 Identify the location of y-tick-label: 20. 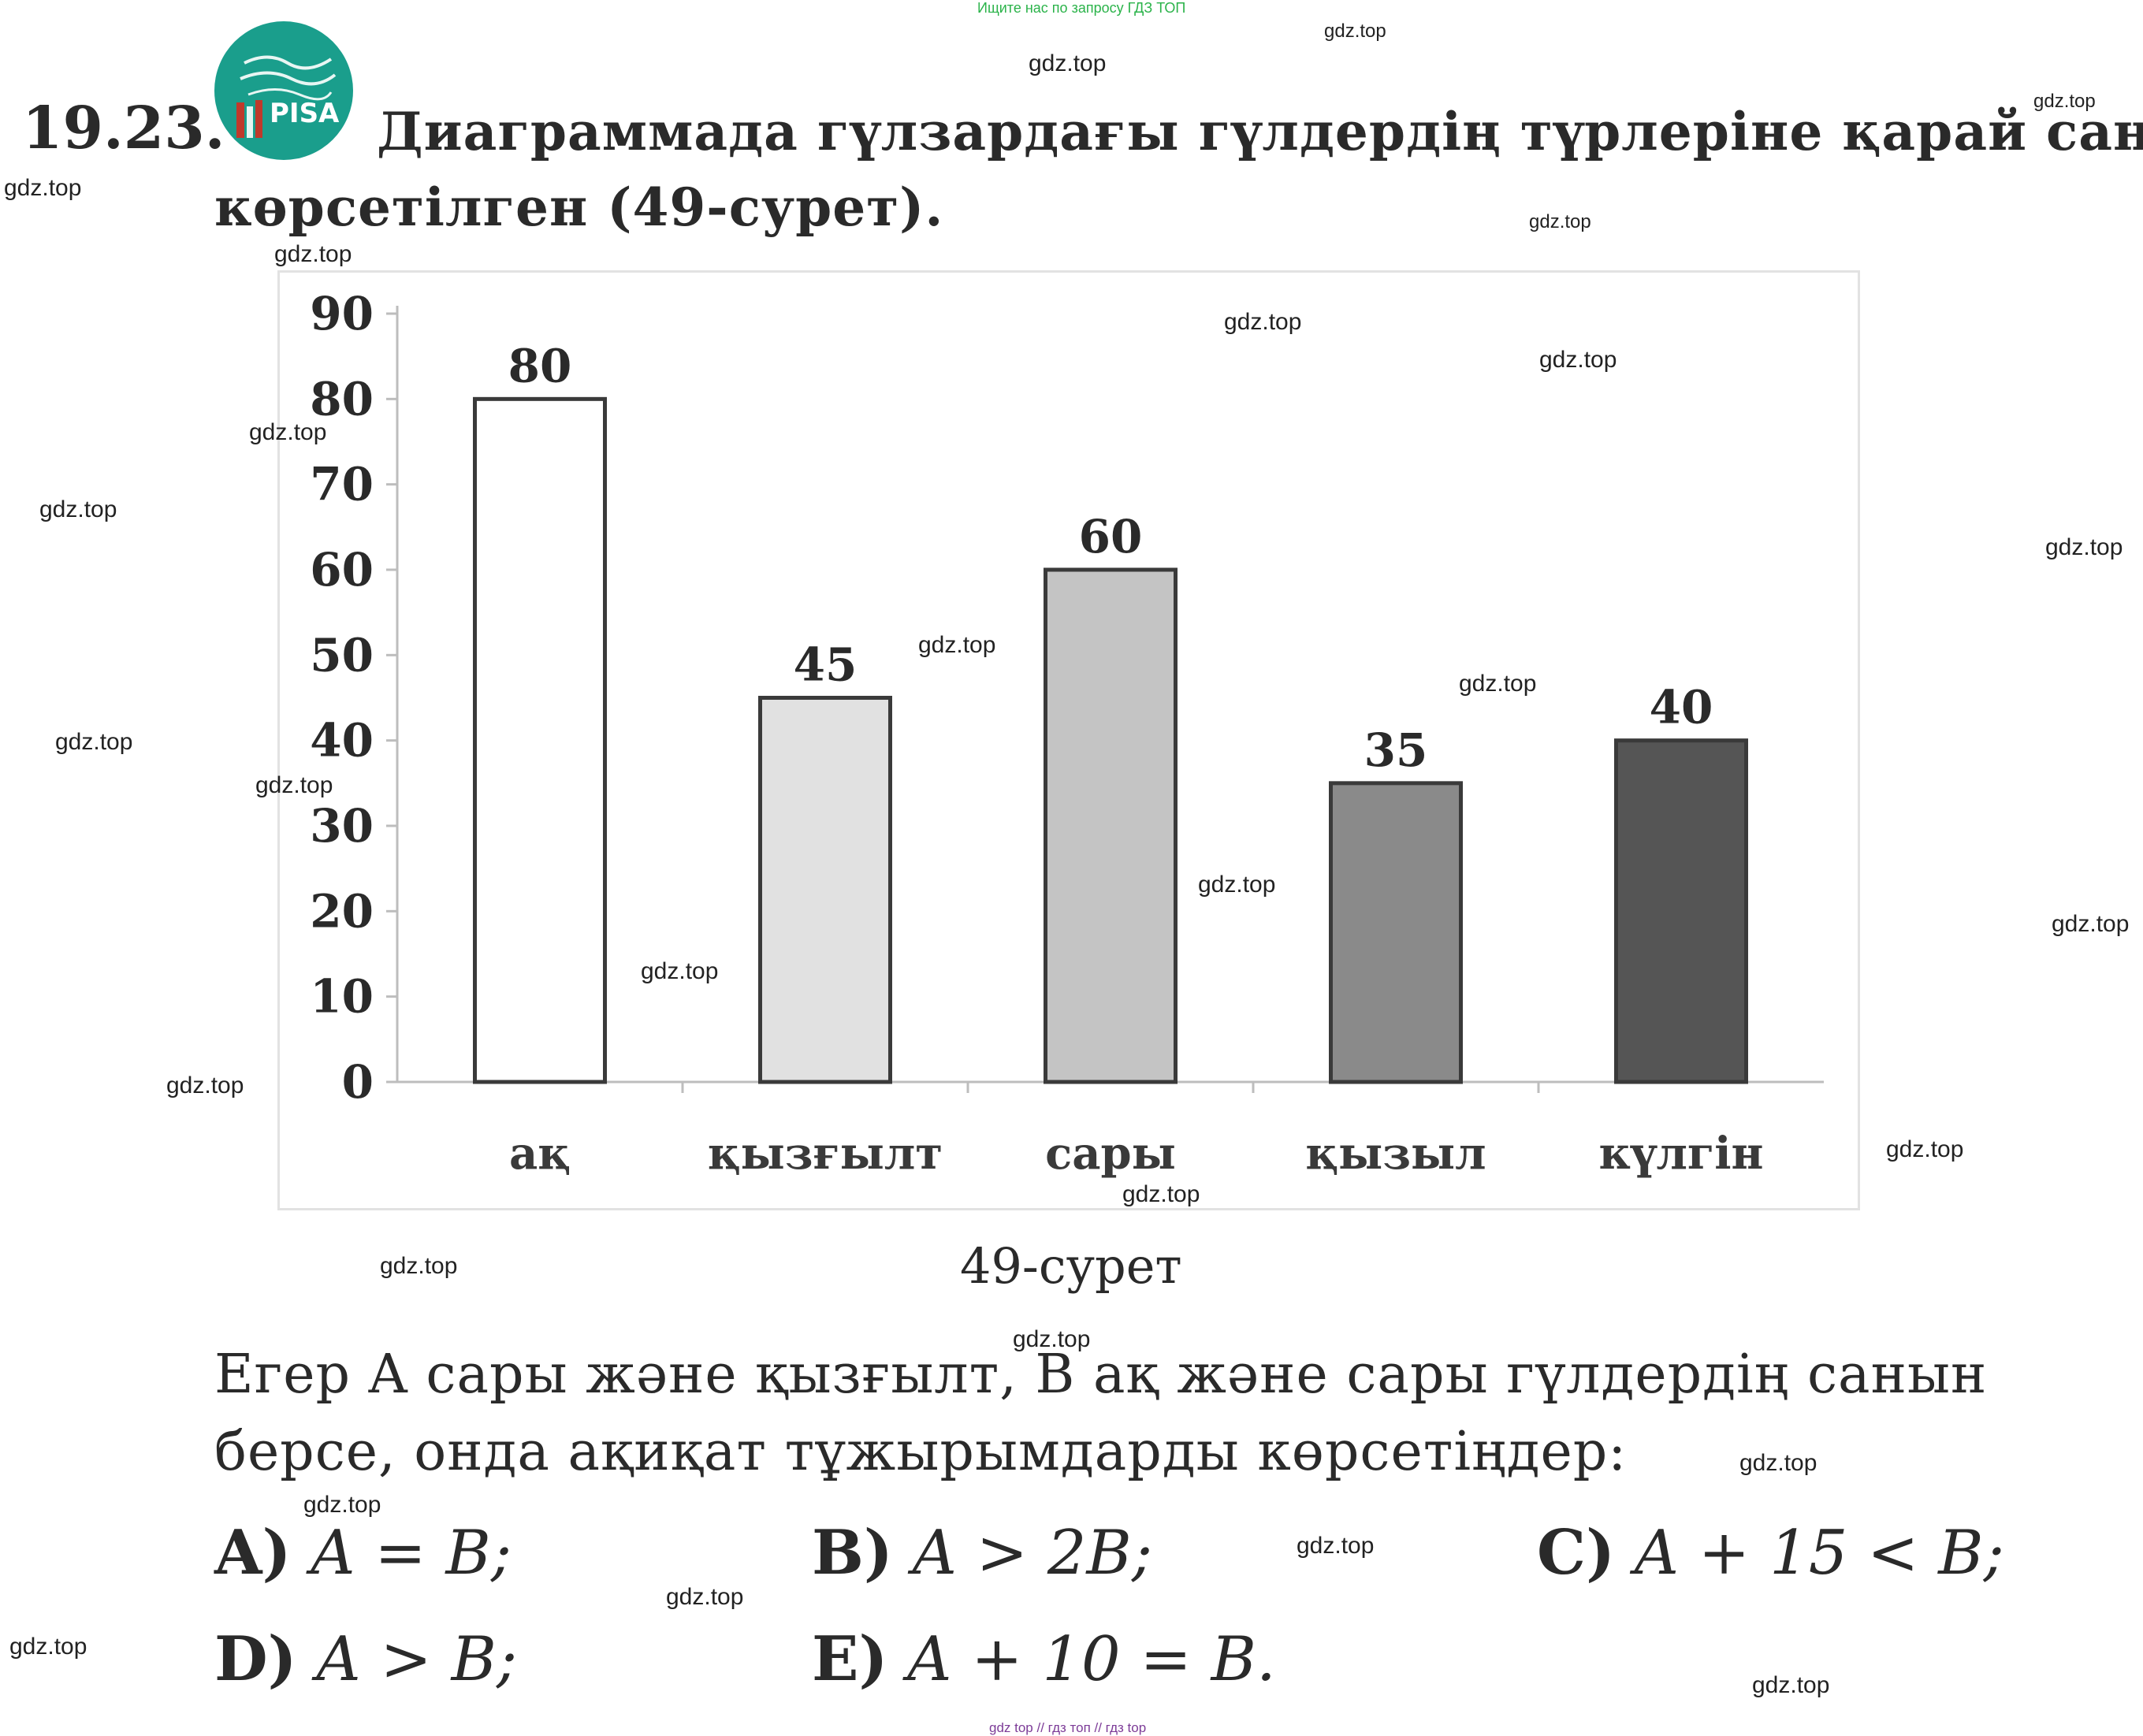
(342, 911).